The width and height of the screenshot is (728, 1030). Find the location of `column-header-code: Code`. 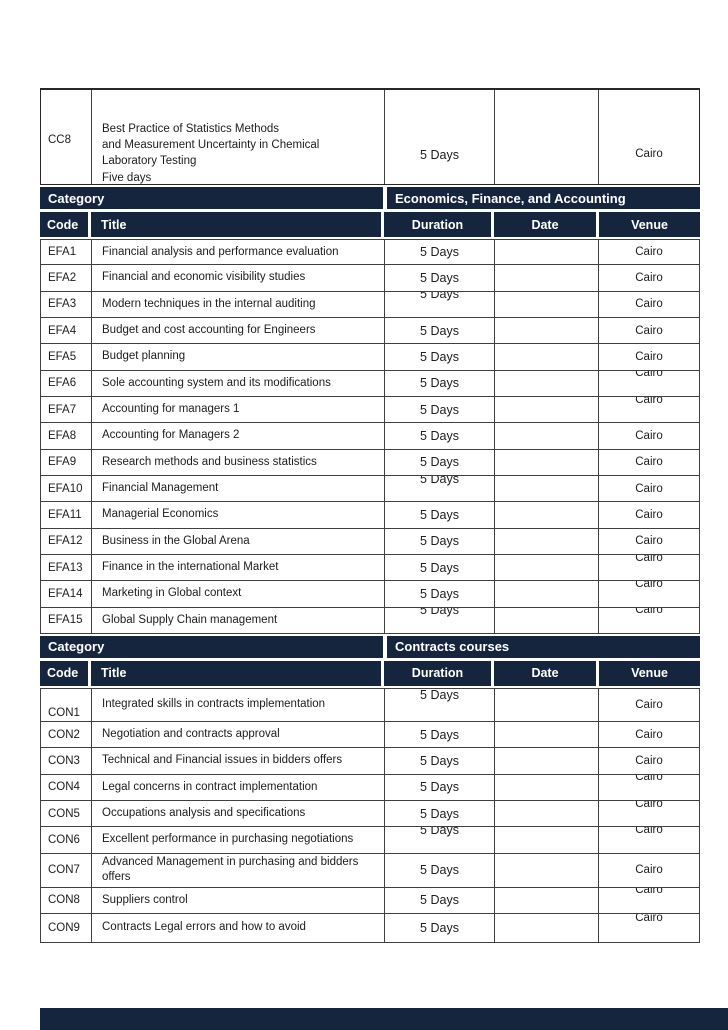

column-header-code: Code is located at coordinates (64, 673).